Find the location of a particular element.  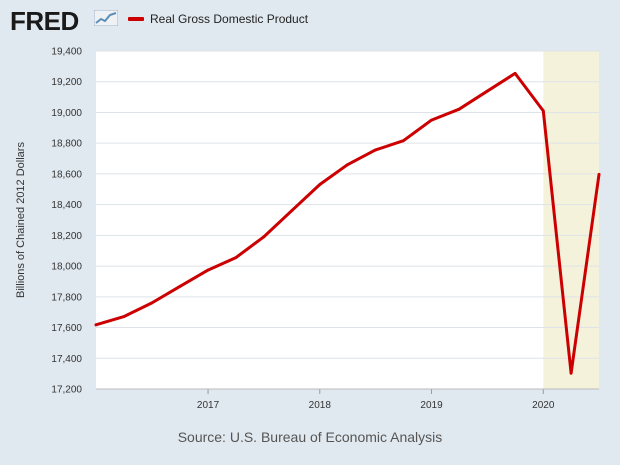

x-tick-label: 2018 is located at coordinates (320, 405).